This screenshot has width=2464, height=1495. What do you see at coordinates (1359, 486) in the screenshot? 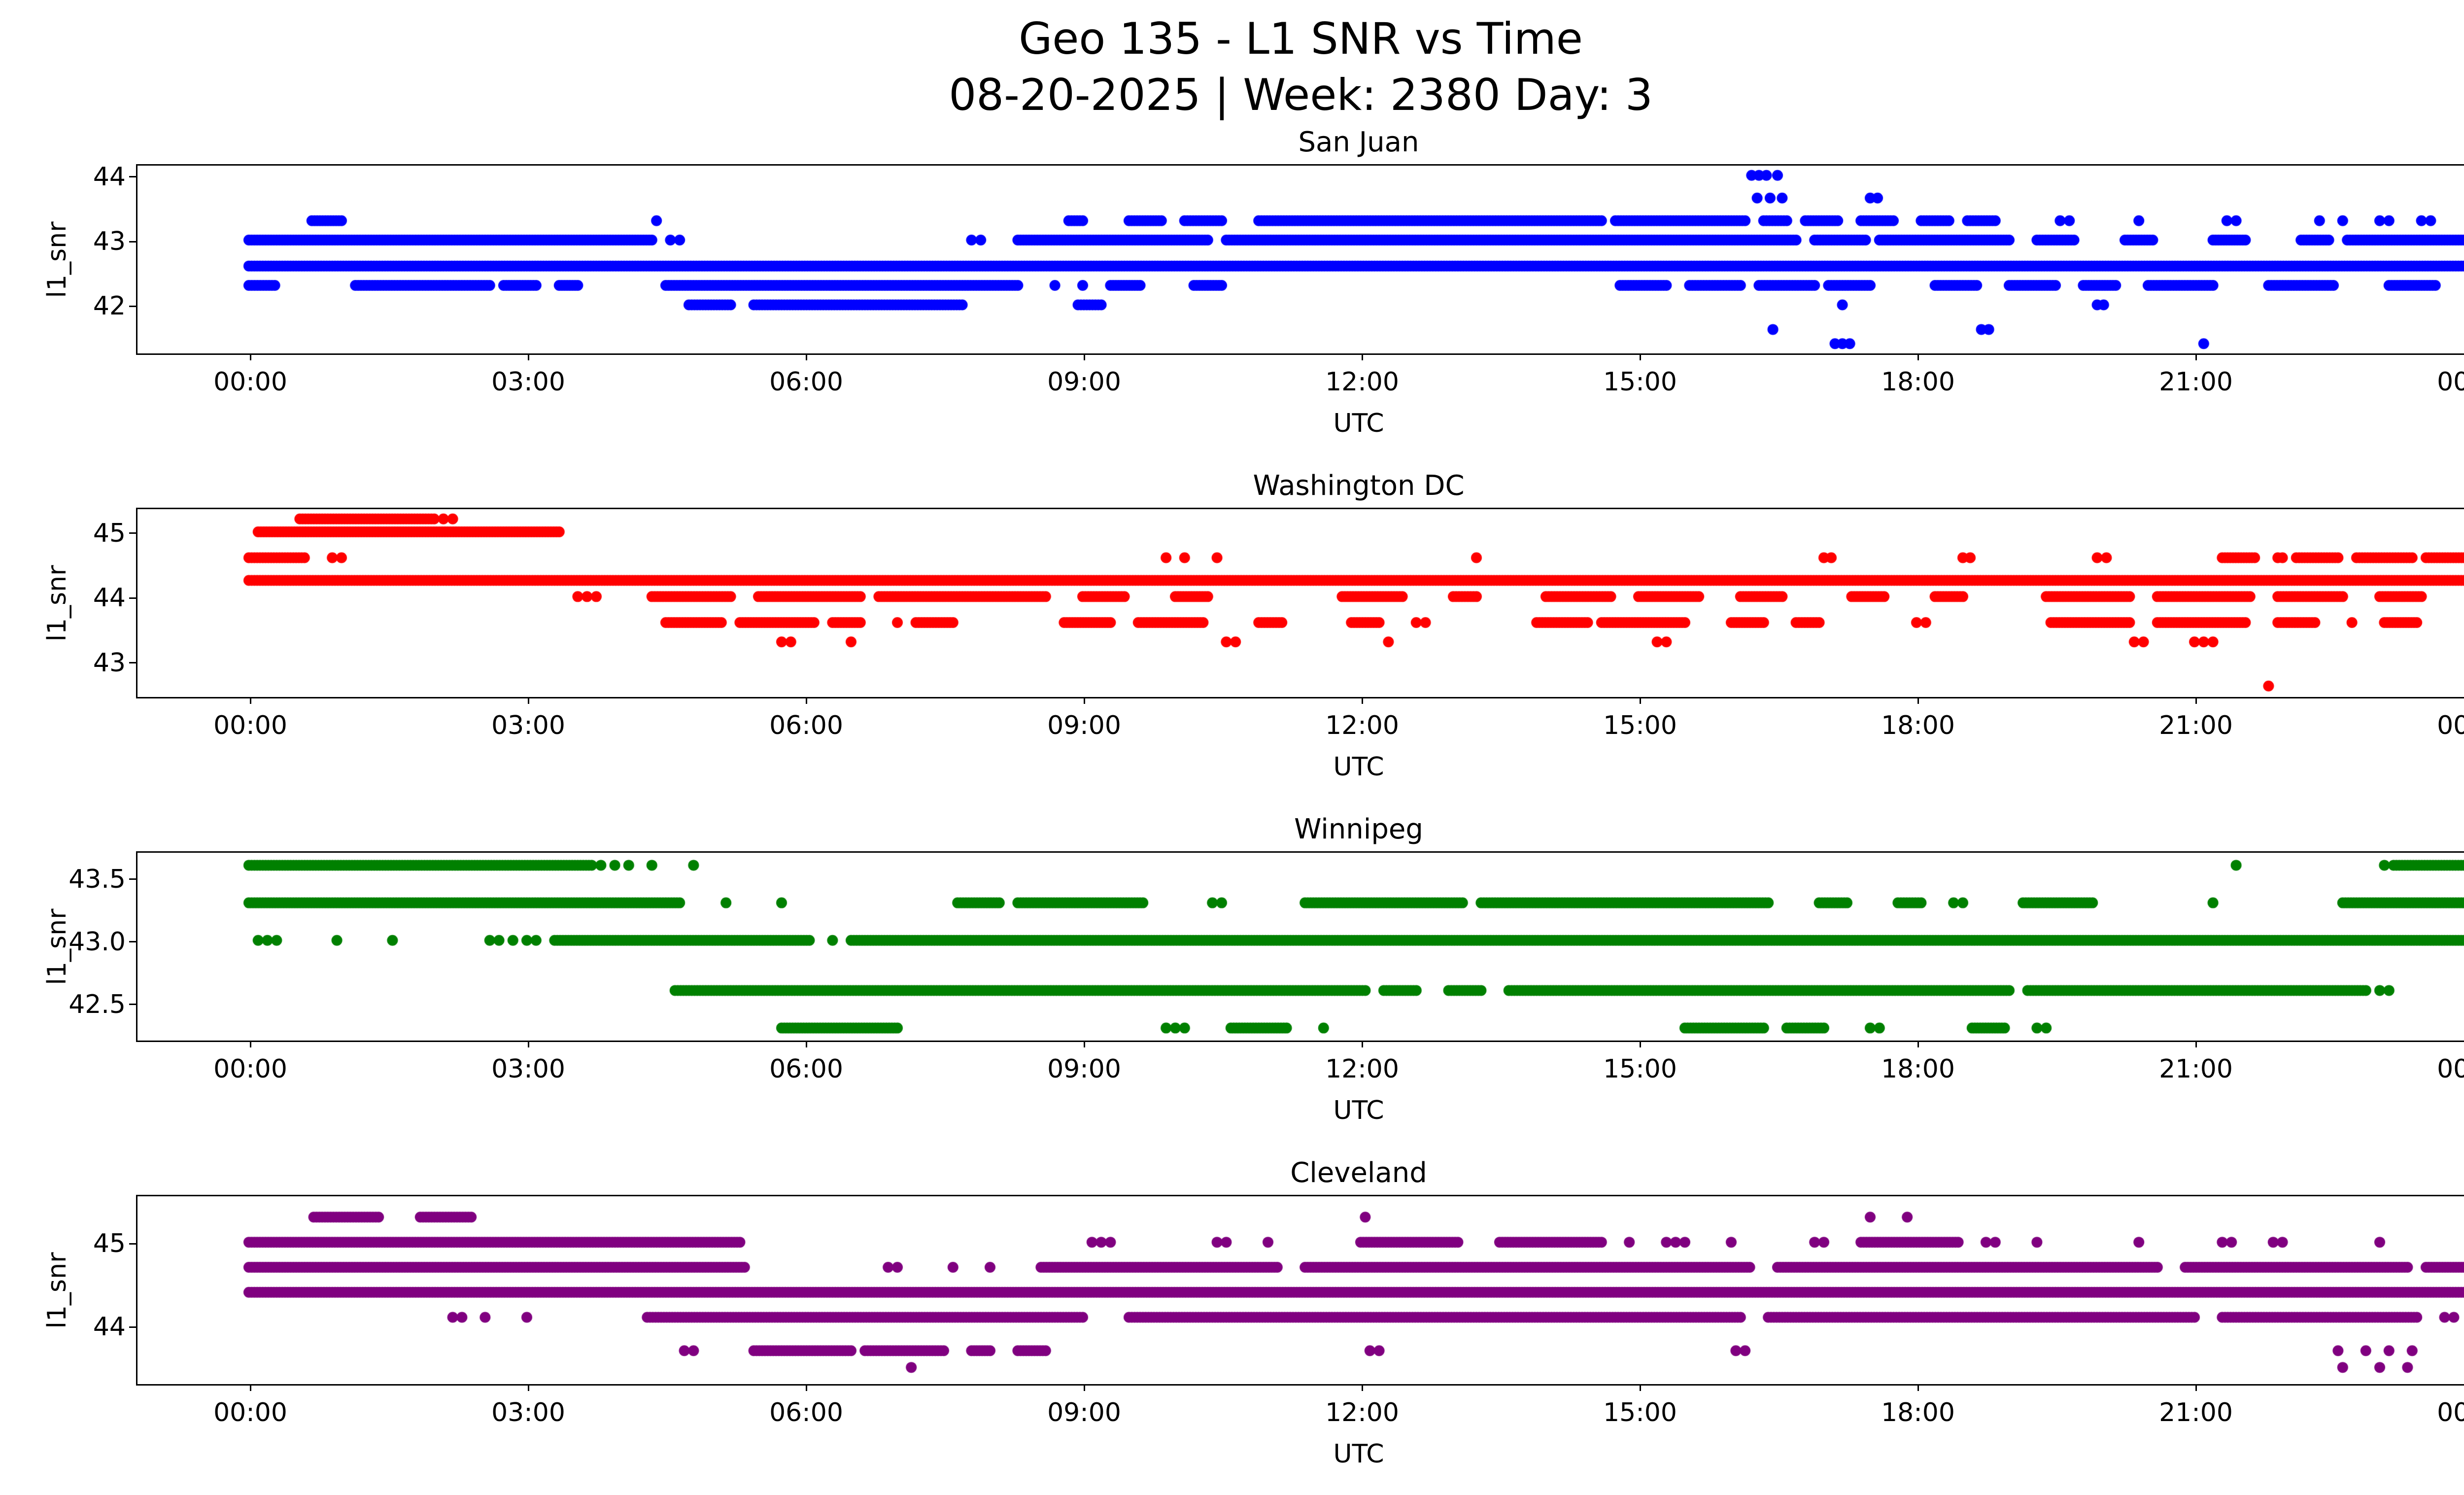
I see `subplot-title: Washington DC` at bounding box center [1359, 486].